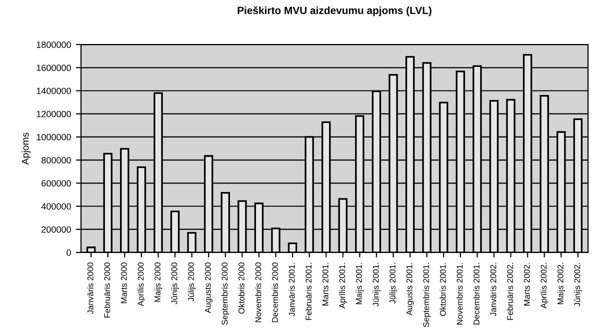 The width and height of the screenshot is (600, 330). What do you see at coordinates (56, 160) in the screenshot?
I see `y-tick-label: 800000` at bounding box center [56, 160].